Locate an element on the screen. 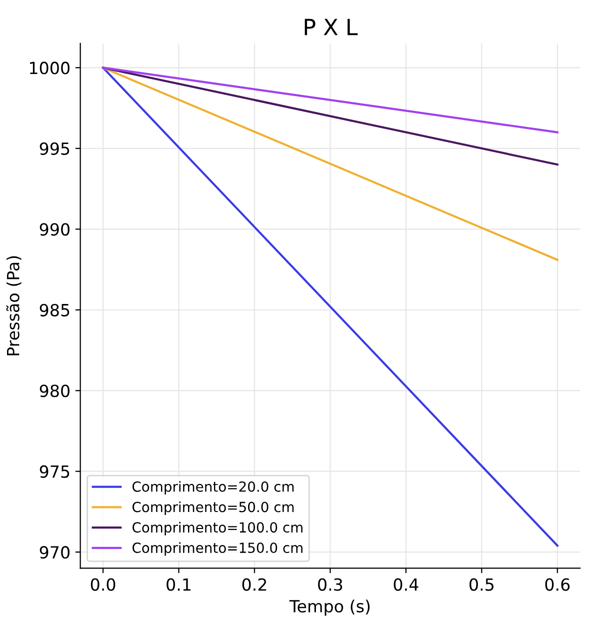 This screenshot has width=595, height=621. legend-label: Comprimento=150.0 cm is located at coordinates (217, 549).